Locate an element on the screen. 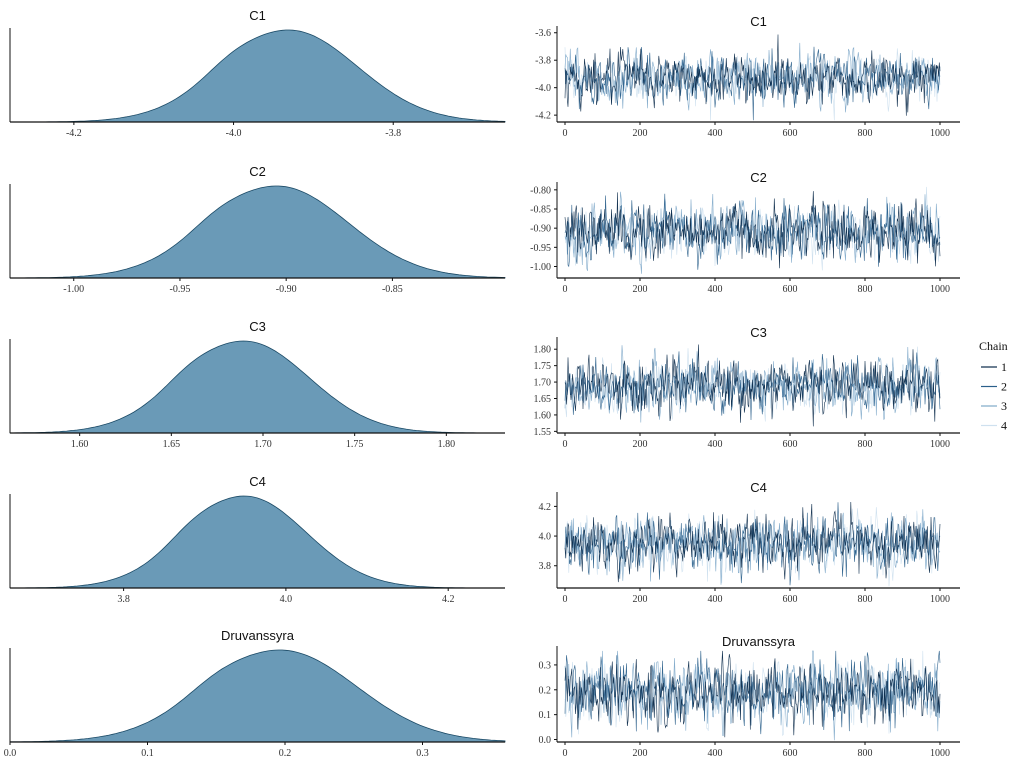 This screenshot has width=1024, height=774. chain-legend: Chain 1 2 3 4 is located at coordinates (993, 386).